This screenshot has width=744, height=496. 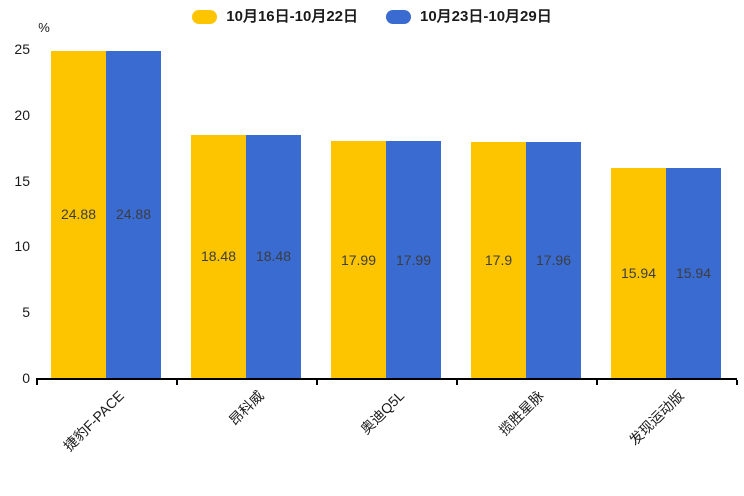 I want to click on legend-item-series1: 10月16日-10月22日, so click(x=275, y=17).